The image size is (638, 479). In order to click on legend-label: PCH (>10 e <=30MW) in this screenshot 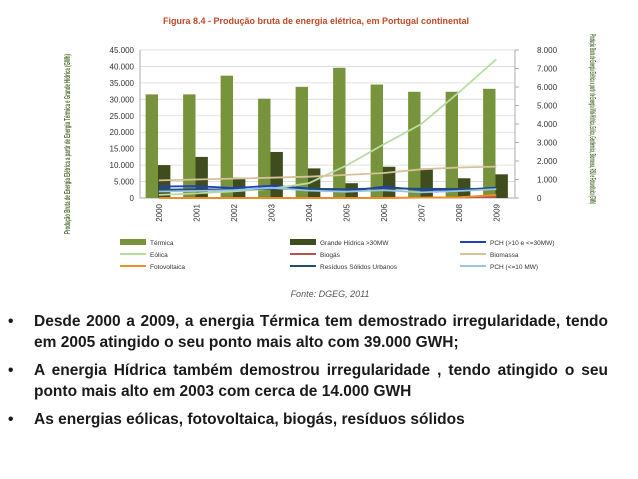, I will do `click(522, 243)`.